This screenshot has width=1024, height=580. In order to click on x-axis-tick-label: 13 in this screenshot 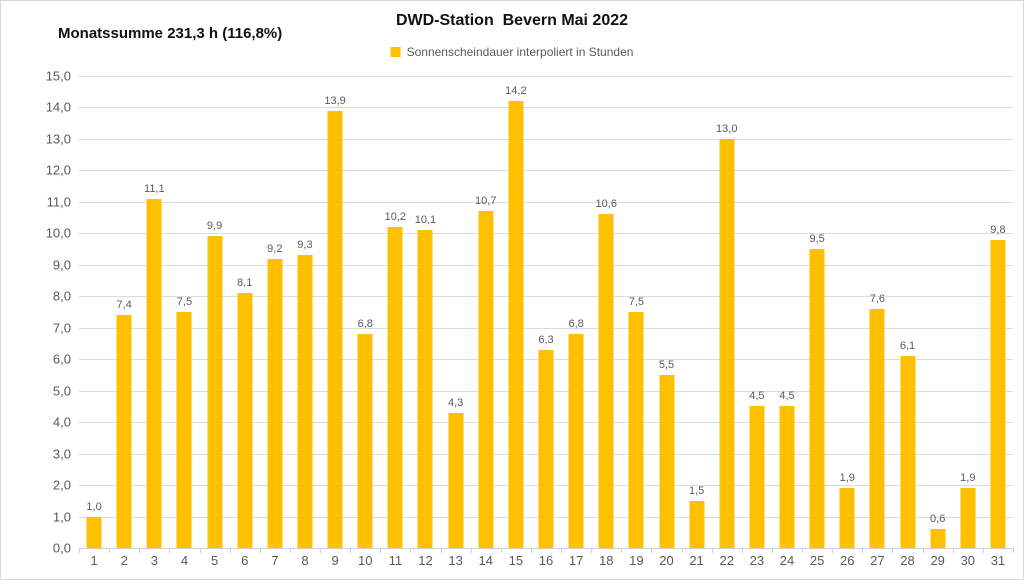, I will do `click(455, 560)`.